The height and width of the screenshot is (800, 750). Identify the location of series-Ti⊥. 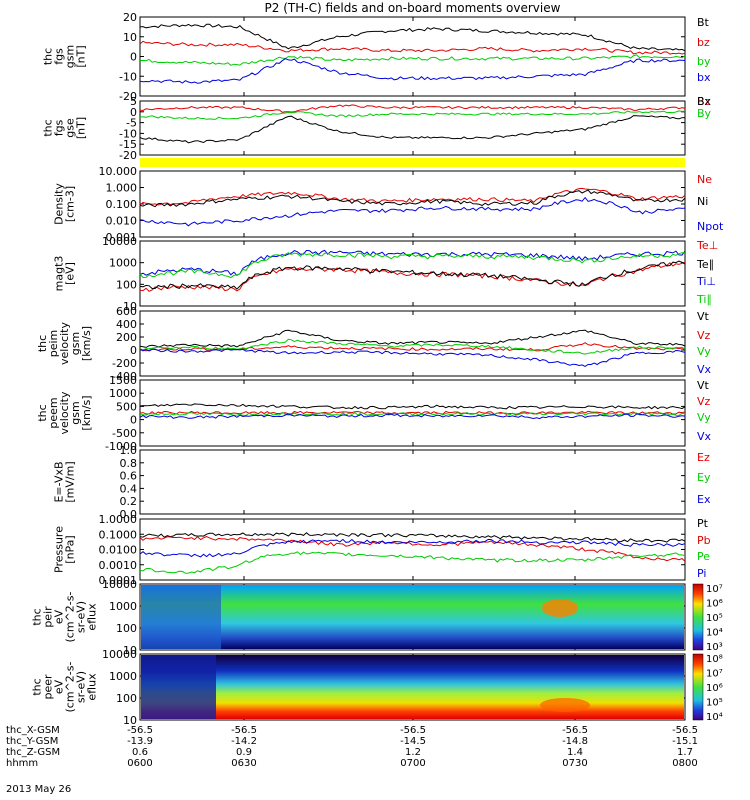
(412, 262).